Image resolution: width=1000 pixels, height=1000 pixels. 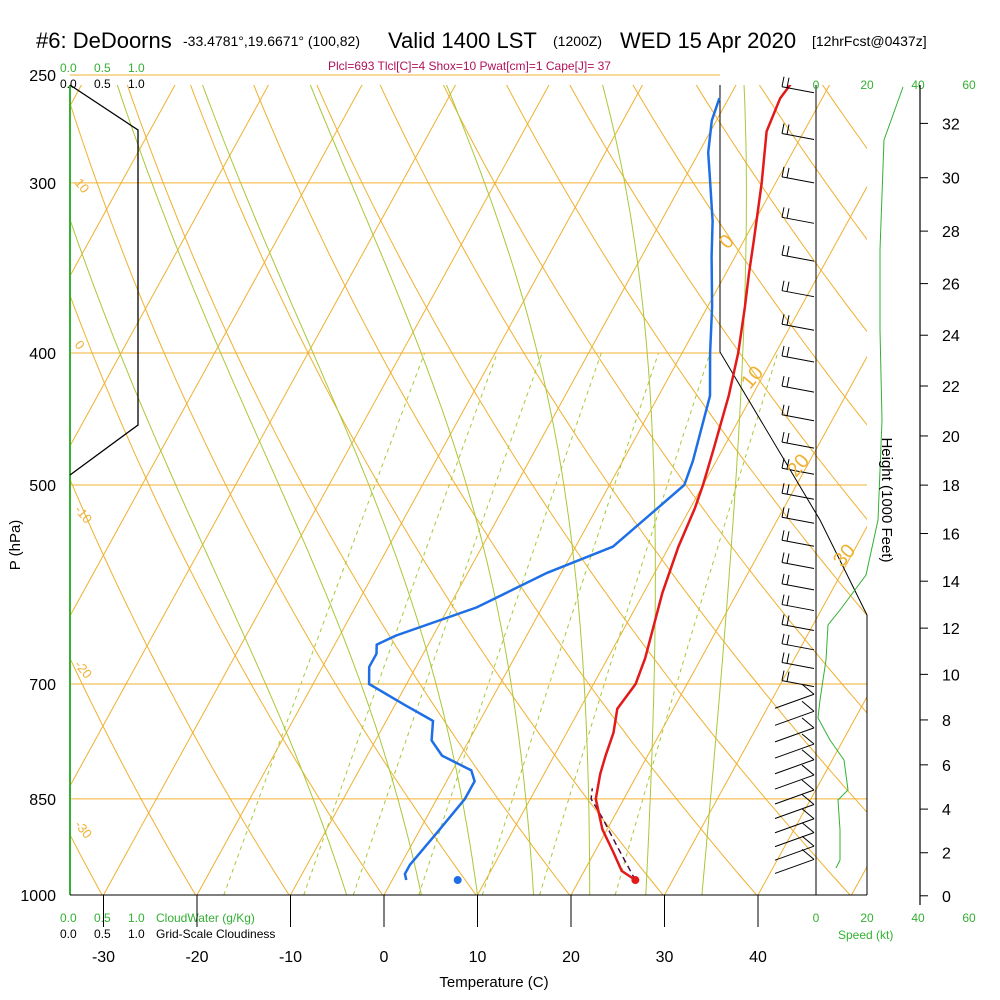 What do you see at coordinates (951, 336) in the screenshot?
I see `height-tick-24: 24` at bounding box center [951, 336].